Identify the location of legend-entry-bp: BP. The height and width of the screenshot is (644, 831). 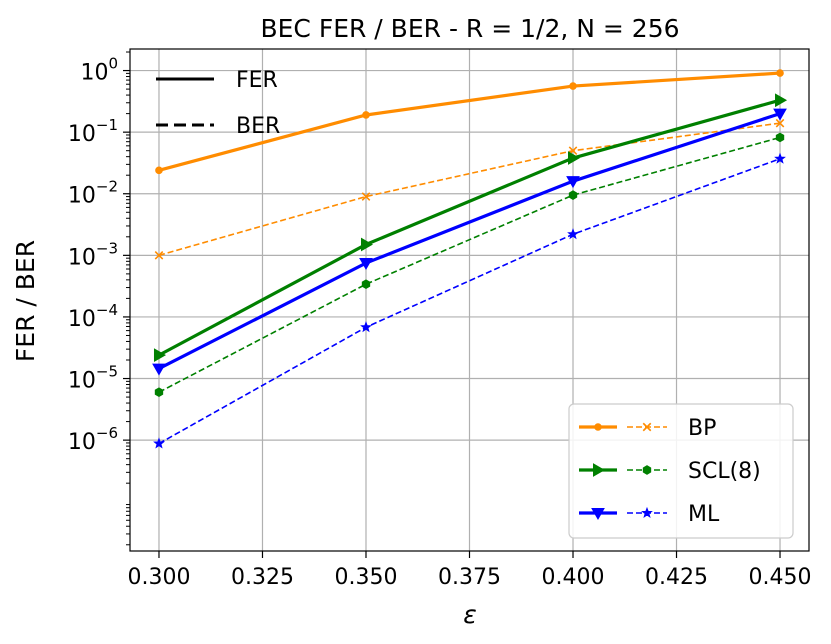
(647, 428).